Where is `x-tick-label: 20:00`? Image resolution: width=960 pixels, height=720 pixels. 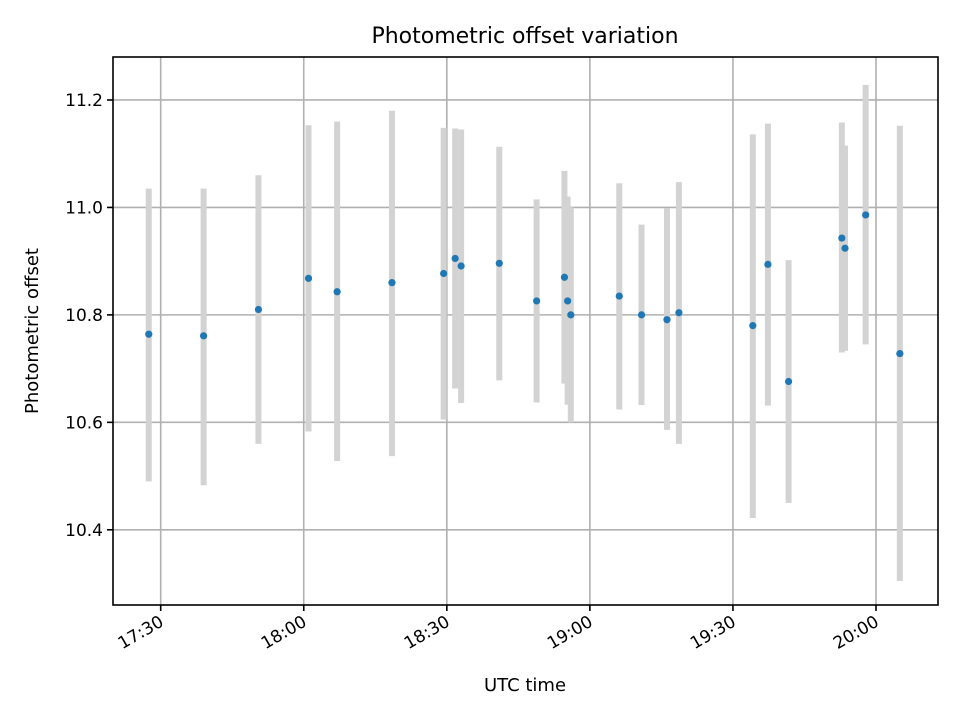
x-tick-label: 20:00 is located at coordinates (856, 633).